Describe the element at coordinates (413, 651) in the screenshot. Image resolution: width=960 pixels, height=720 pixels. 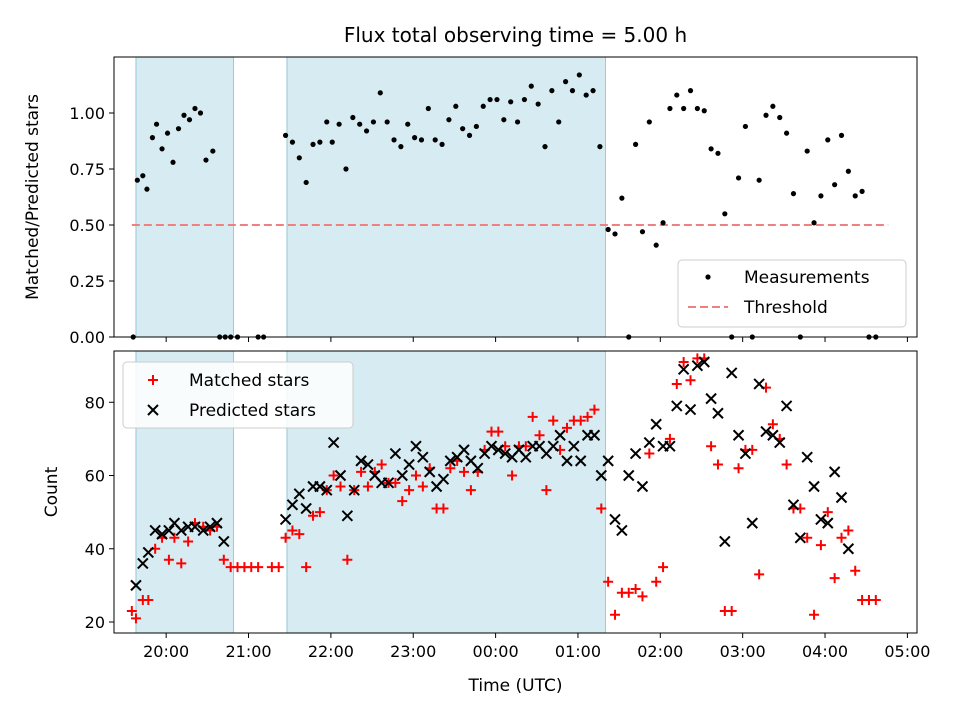
I see `x-tick-label: 23:00` at that location.